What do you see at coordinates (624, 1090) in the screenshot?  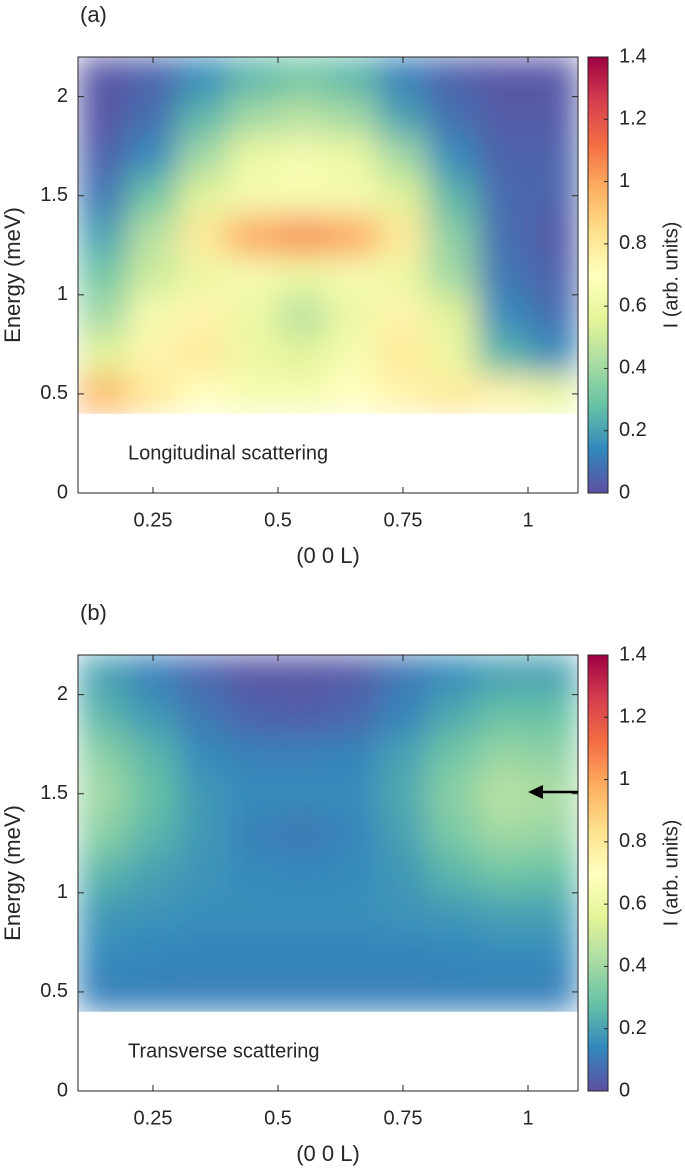 I see `colorbar-tick-label: 0` at bounding box center [624, 1090].